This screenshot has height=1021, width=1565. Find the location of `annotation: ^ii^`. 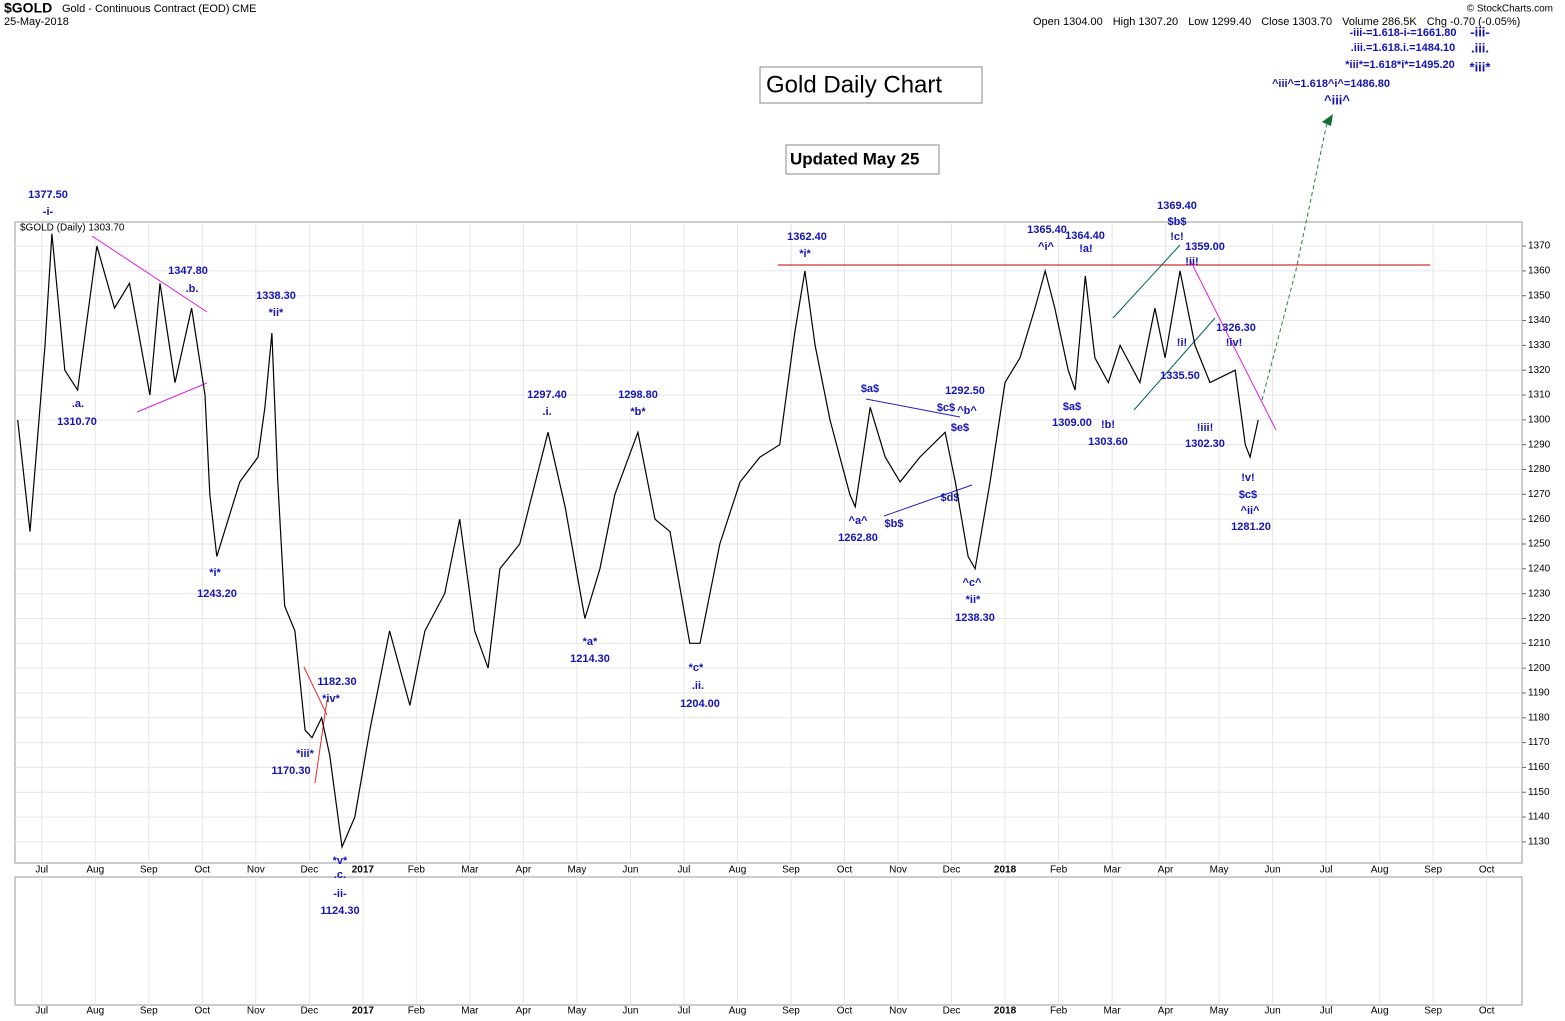

annotation: ^ii^ is located at coordinates (1251, 511).